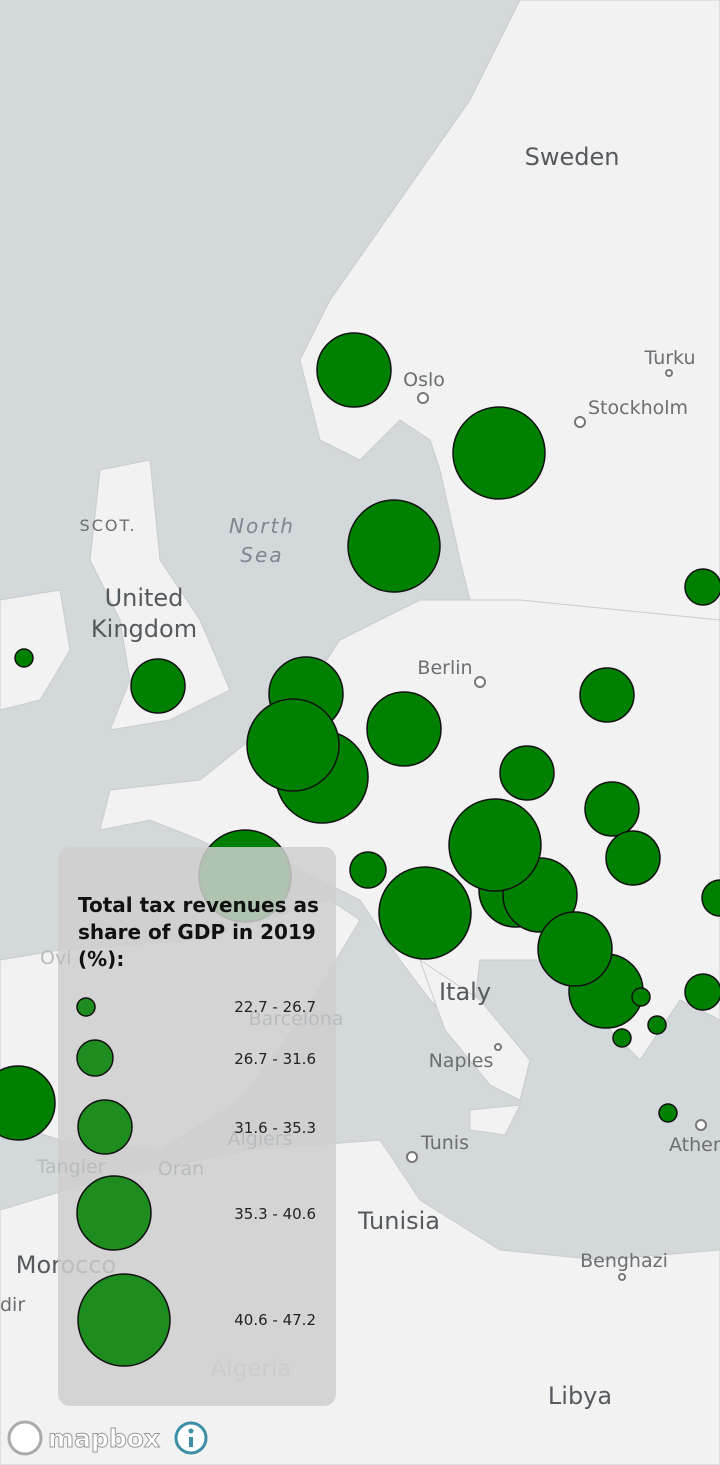 Image resolution: width=720 pixels, height=1465 pixels. Describe the element at coordinates (275, 1059) in the screenshot. I see `legend-label: 26.7 - 31.6` at that location.